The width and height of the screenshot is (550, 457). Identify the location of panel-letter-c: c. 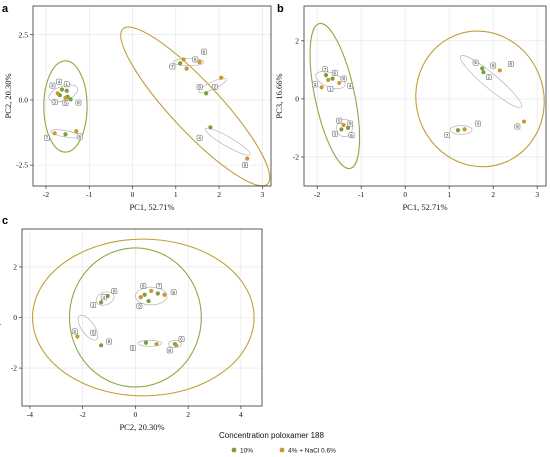
(5, 221).